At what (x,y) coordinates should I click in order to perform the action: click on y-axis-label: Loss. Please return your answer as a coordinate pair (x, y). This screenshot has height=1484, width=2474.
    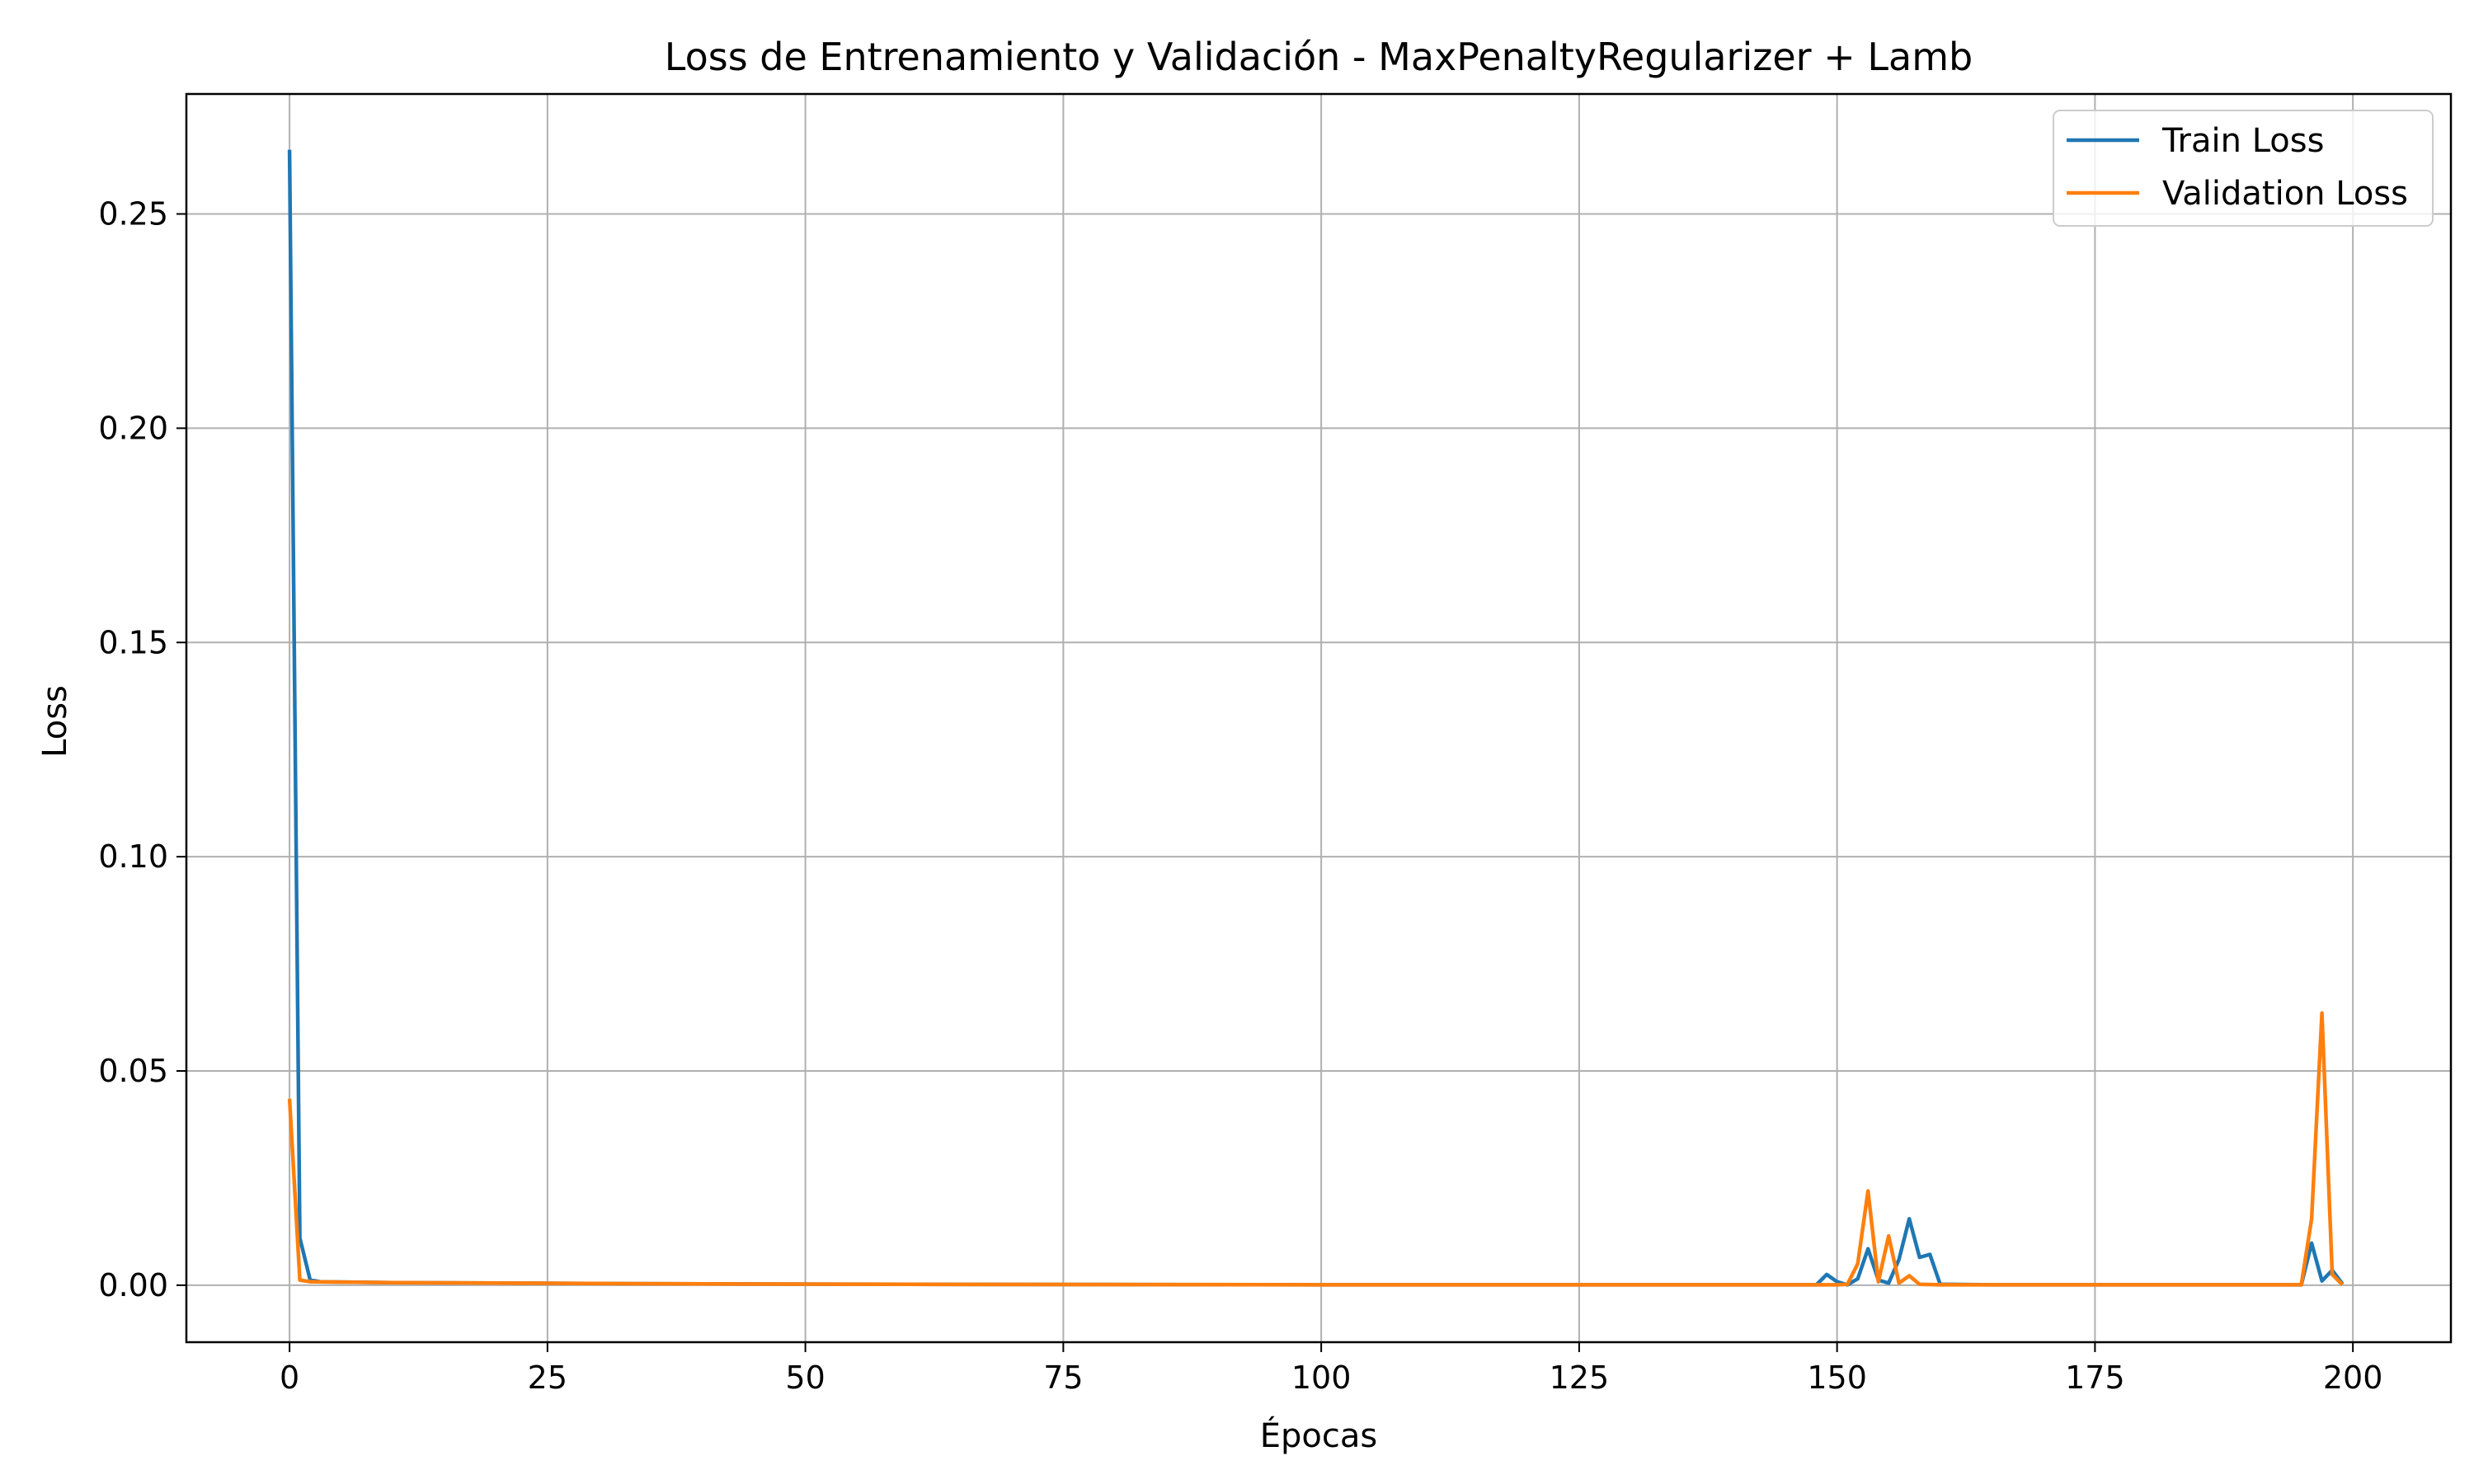
    Looking at the image, I should click on (55, 721).